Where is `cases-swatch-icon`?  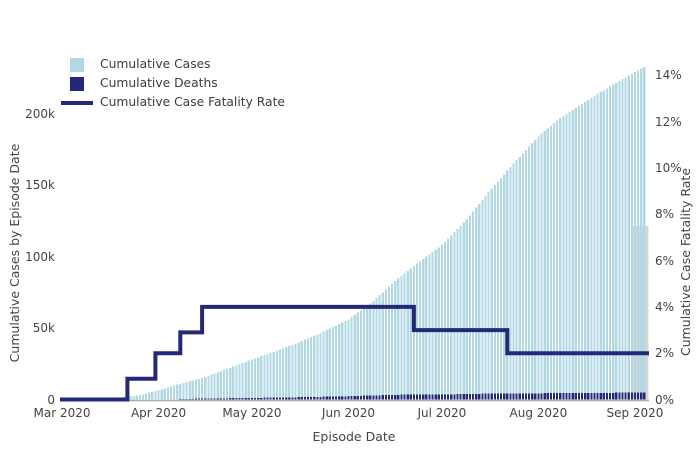 cases-swatch-icon is located at coordinates (77, 64).